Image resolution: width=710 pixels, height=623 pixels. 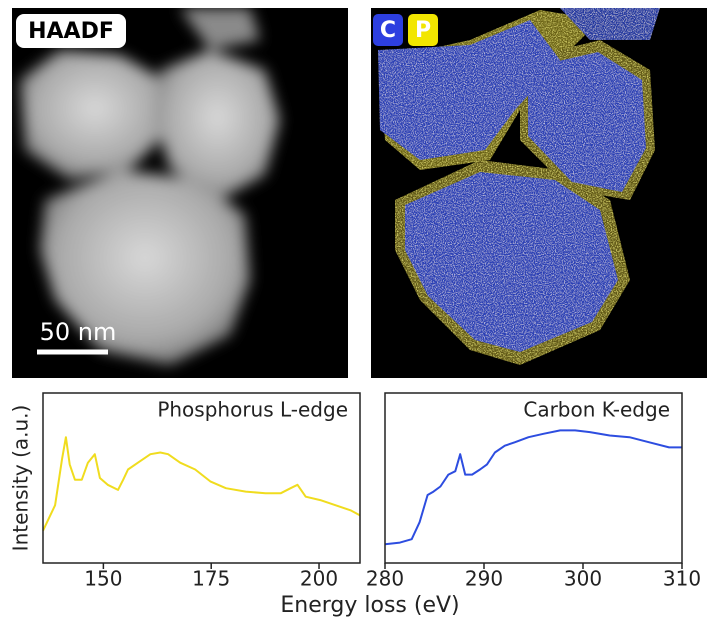 What do you see at coordinates (319, 579) in the screenshot?
I see `x-tick-label: 200` at bounding box center [319, 579].